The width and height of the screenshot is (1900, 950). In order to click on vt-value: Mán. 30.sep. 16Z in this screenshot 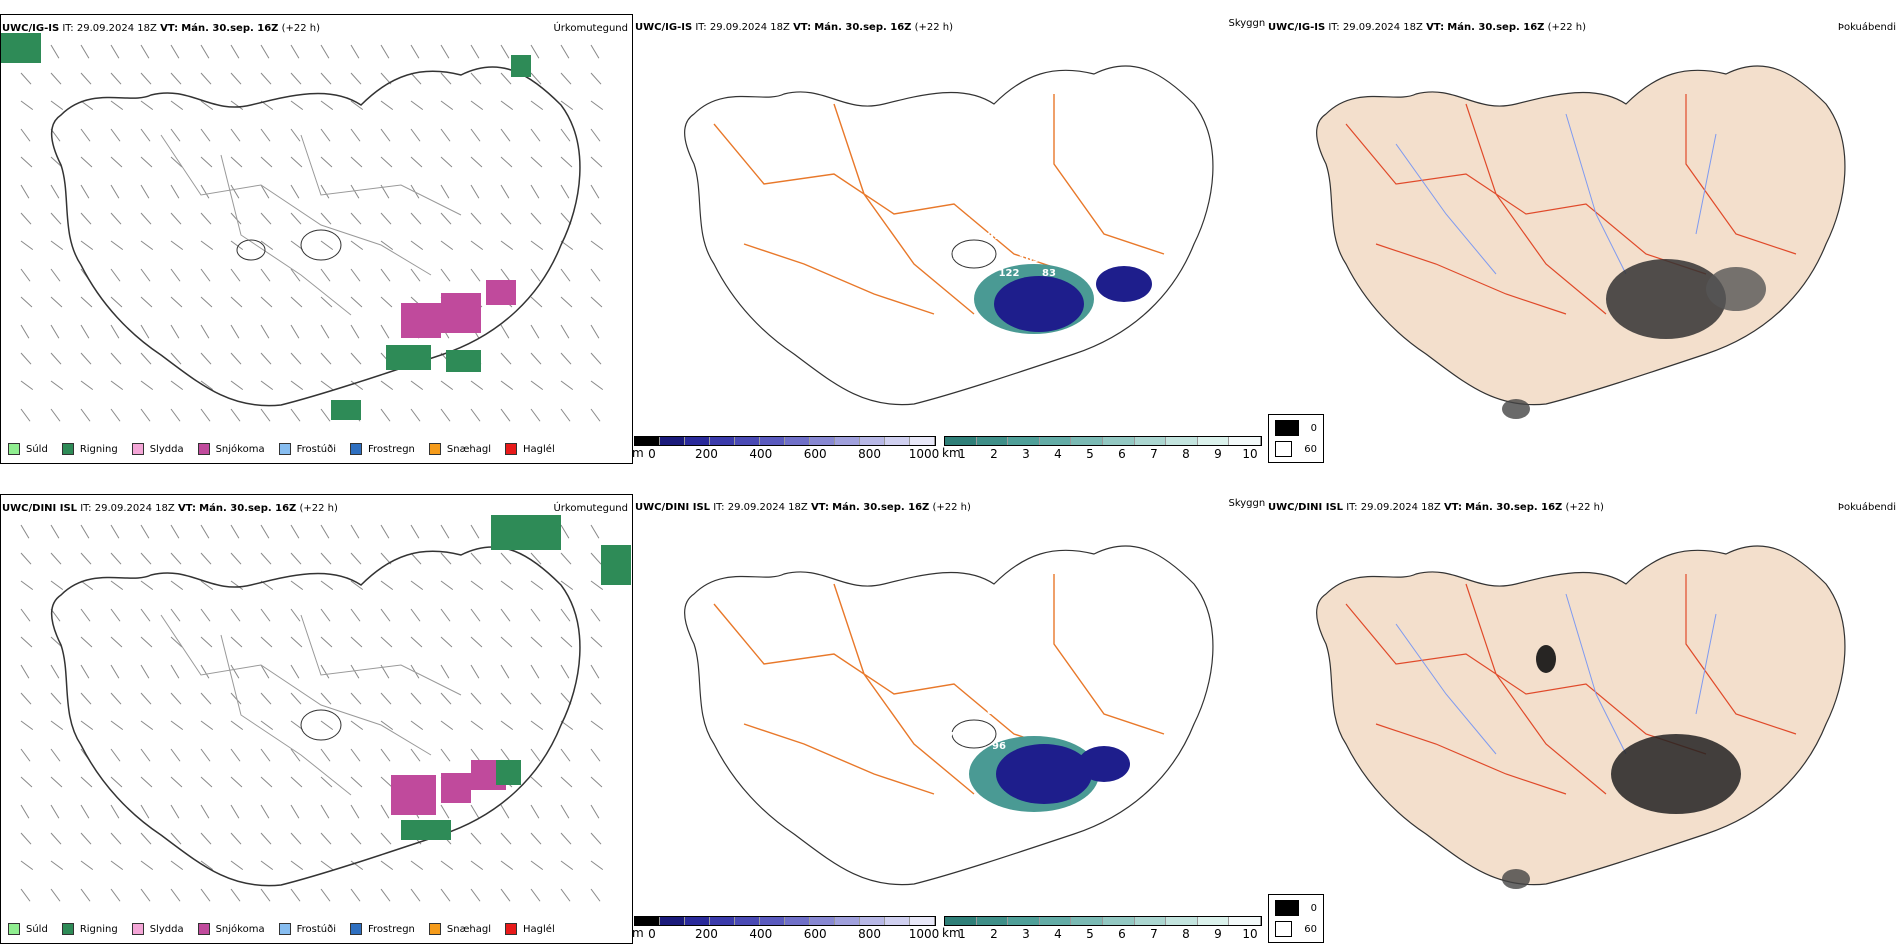, I will do `click(863, 27)`.